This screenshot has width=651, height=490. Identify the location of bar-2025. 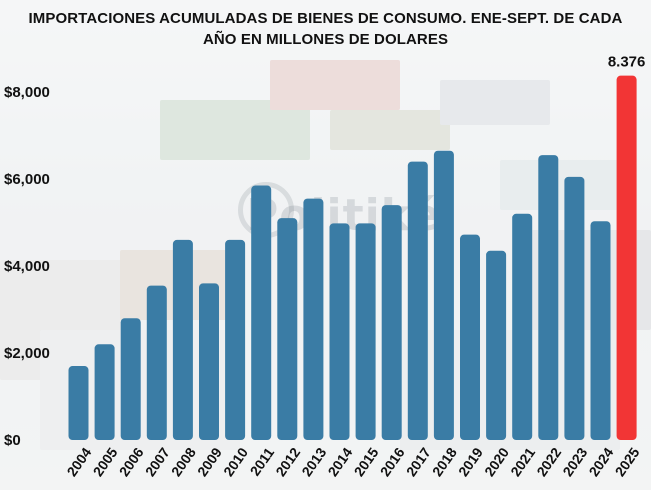
(626, 258).